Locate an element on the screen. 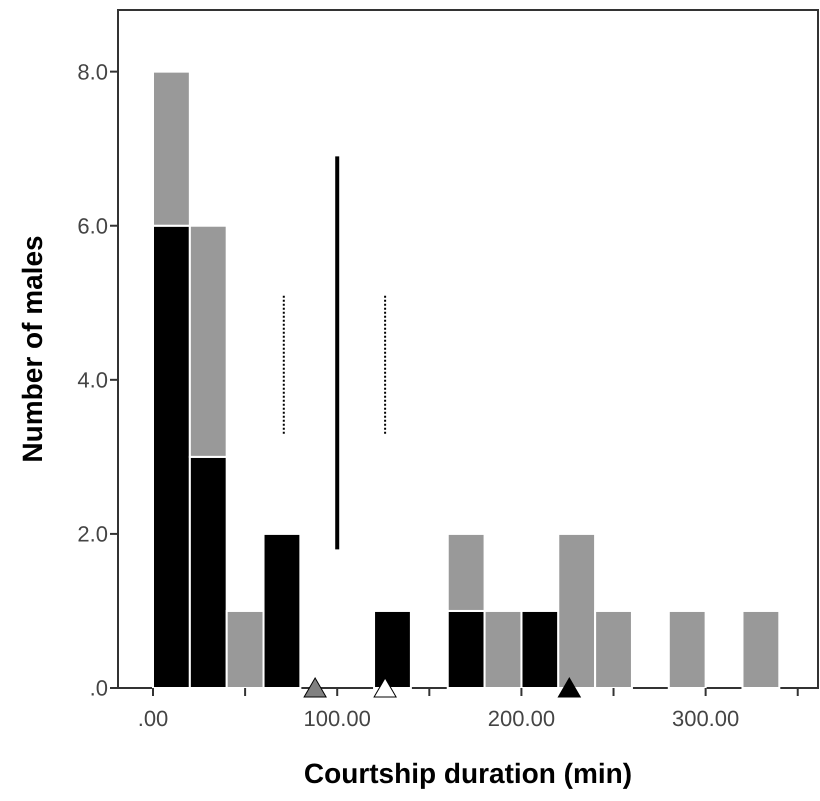 Image resolution: width=820 pixels, height=801 pixels. y-tick-label: 8.0 is located at coordinates (92, 71).